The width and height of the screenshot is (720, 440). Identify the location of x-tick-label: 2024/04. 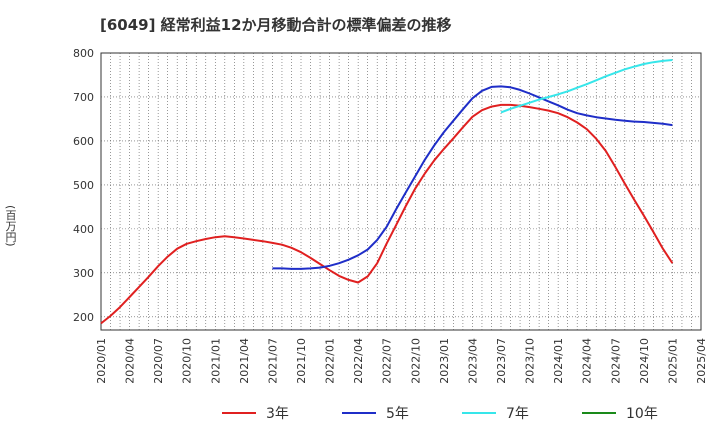
(587, 361).